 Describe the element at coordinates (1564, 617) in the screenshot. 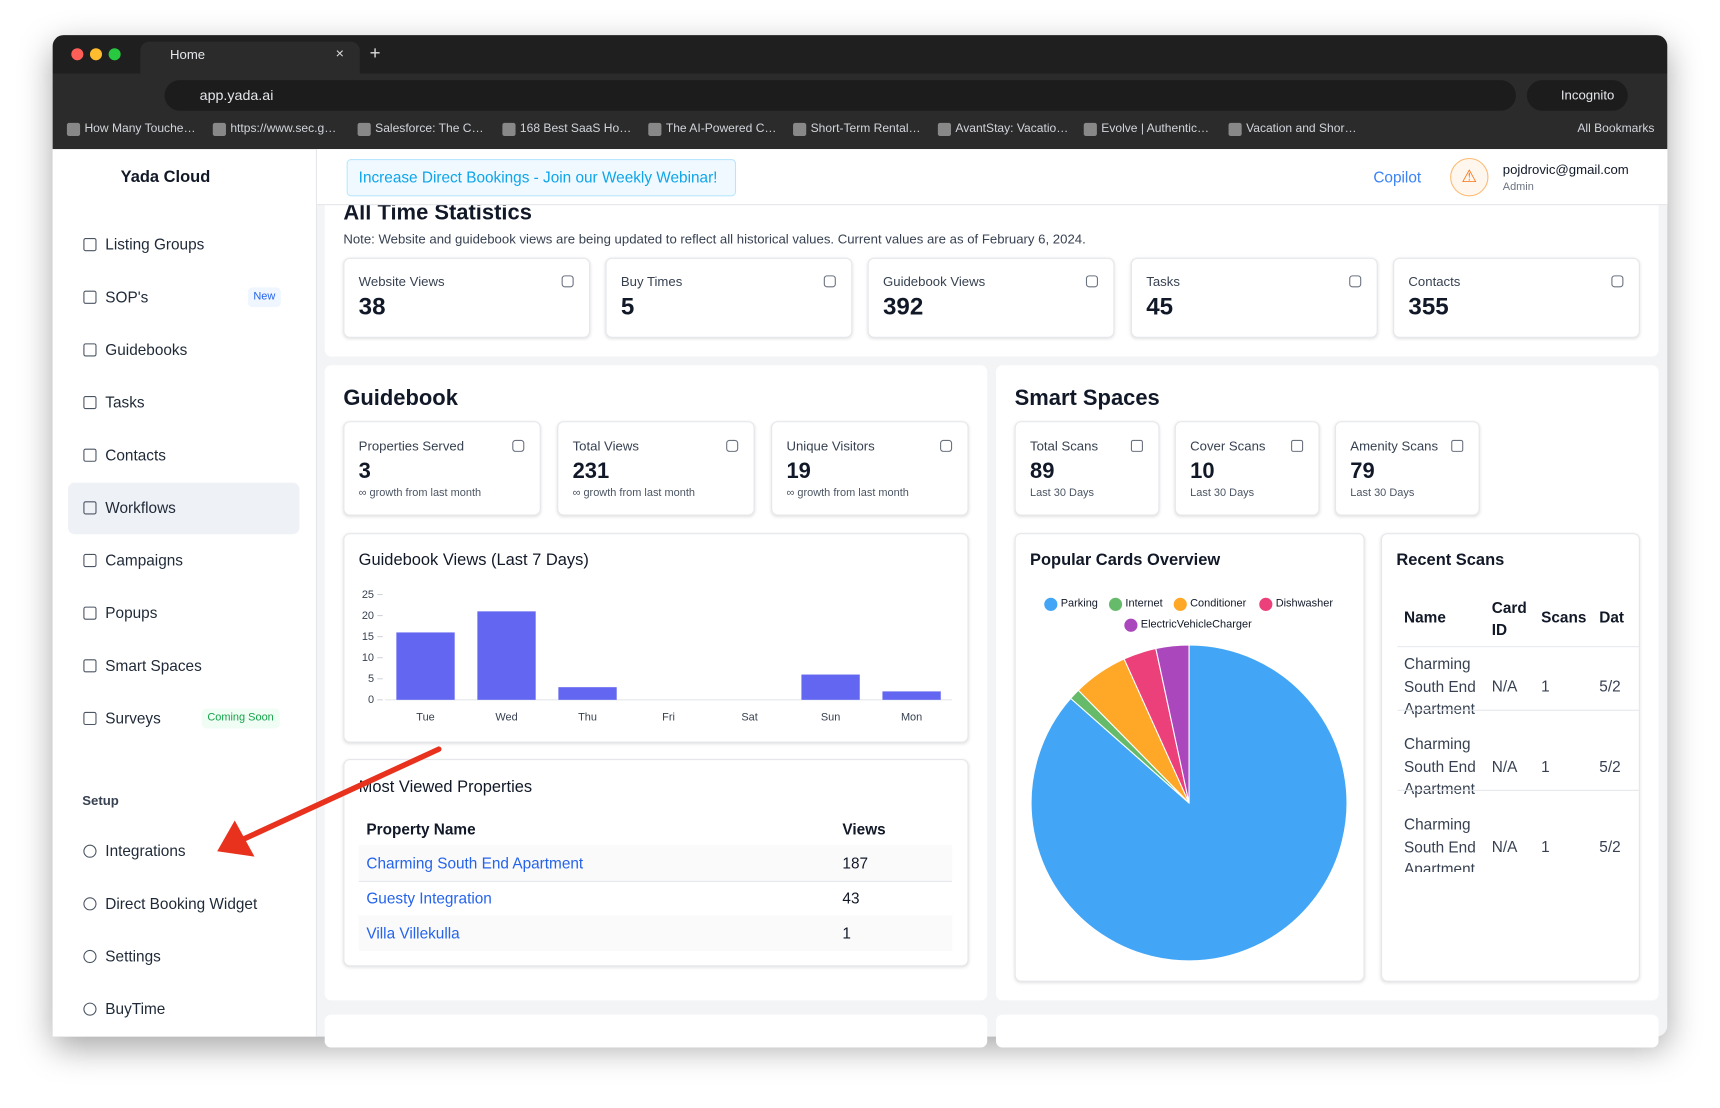

I see `col-head: Scans` at that location.